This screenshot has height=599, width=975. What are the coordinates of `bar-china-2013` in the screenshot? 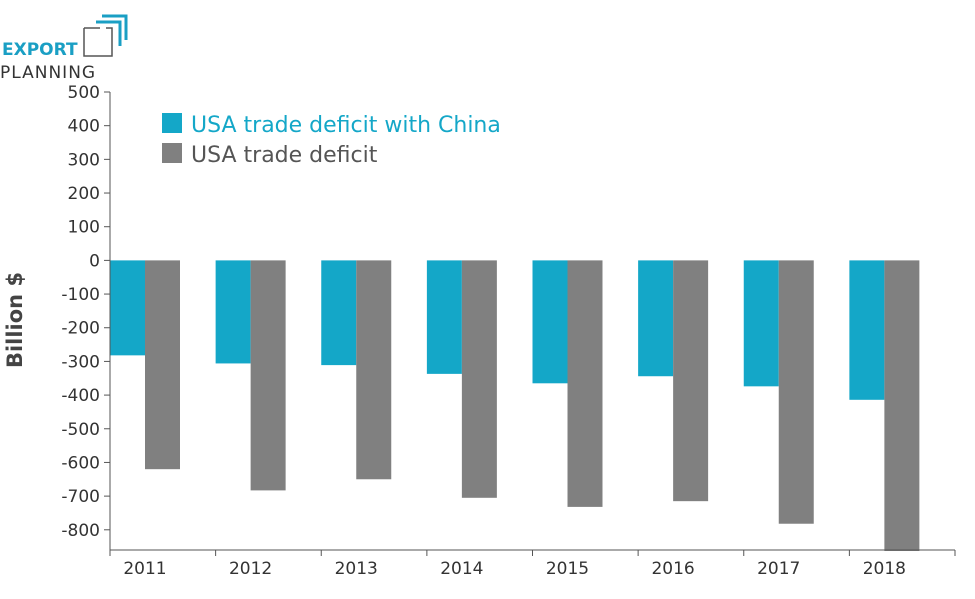 It's located at (339, 313).